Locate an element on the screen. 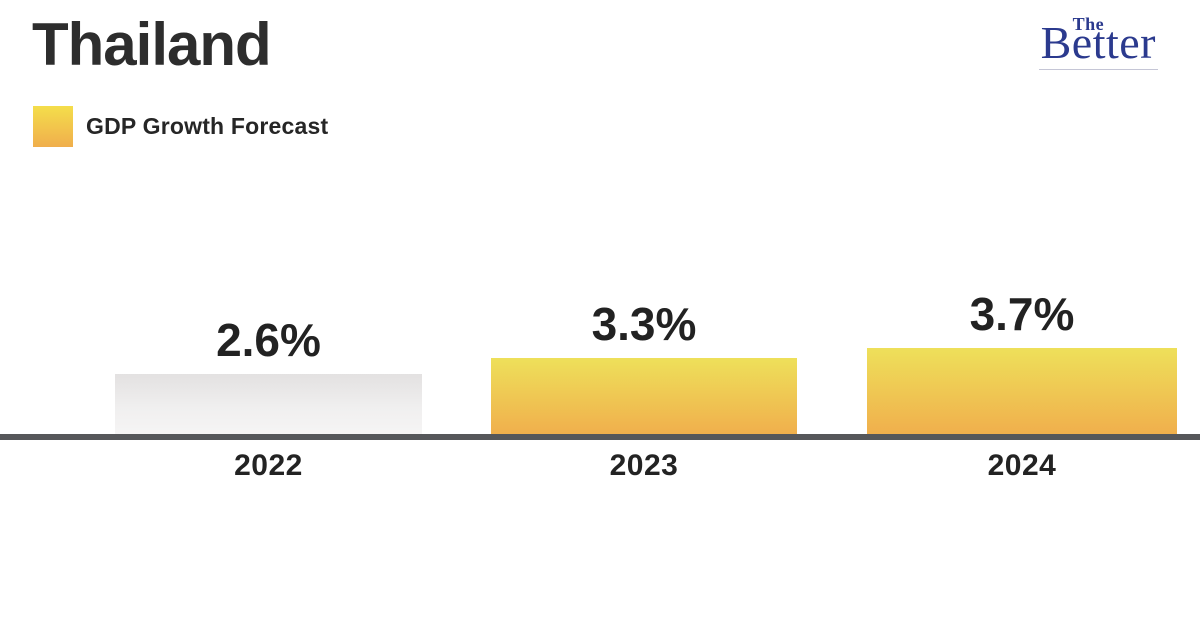 The image size is (1200, 628). chart-legend: GDP Growth Forecast is located at coordinates (180, 126).